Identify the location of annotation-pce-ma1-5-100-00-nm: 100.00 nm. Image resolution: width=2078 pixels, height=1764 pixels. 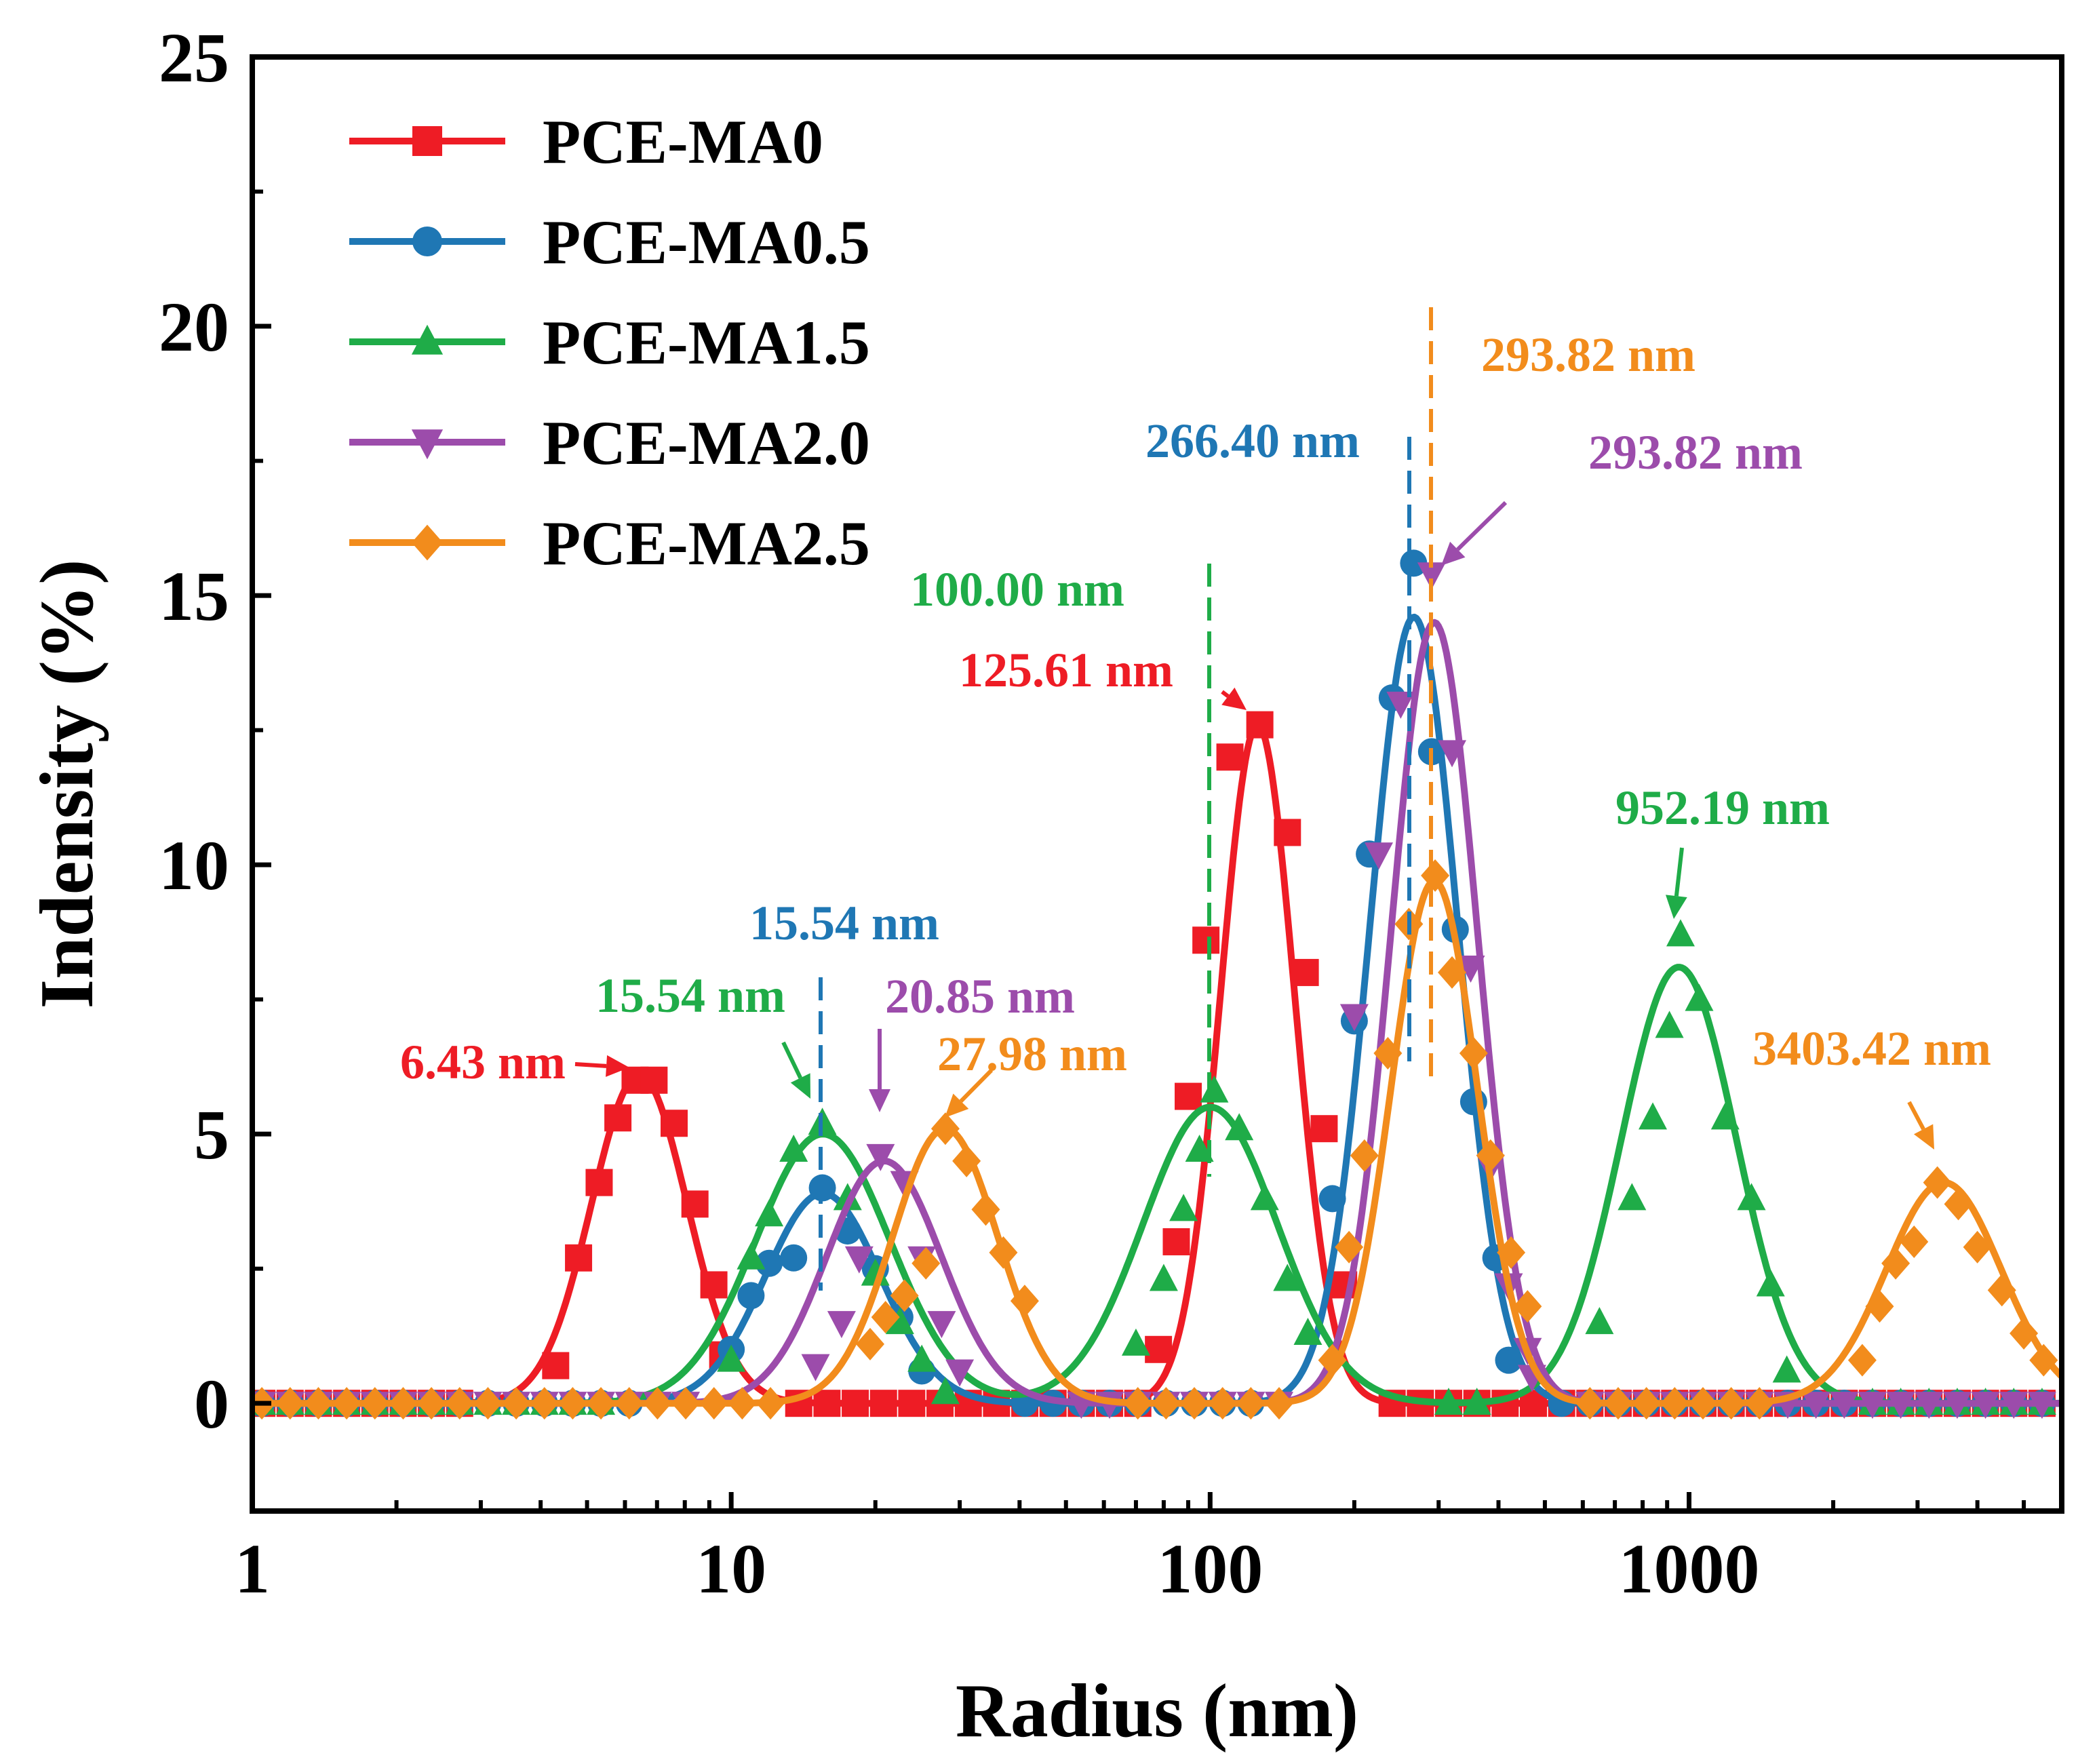
(1060, 869).